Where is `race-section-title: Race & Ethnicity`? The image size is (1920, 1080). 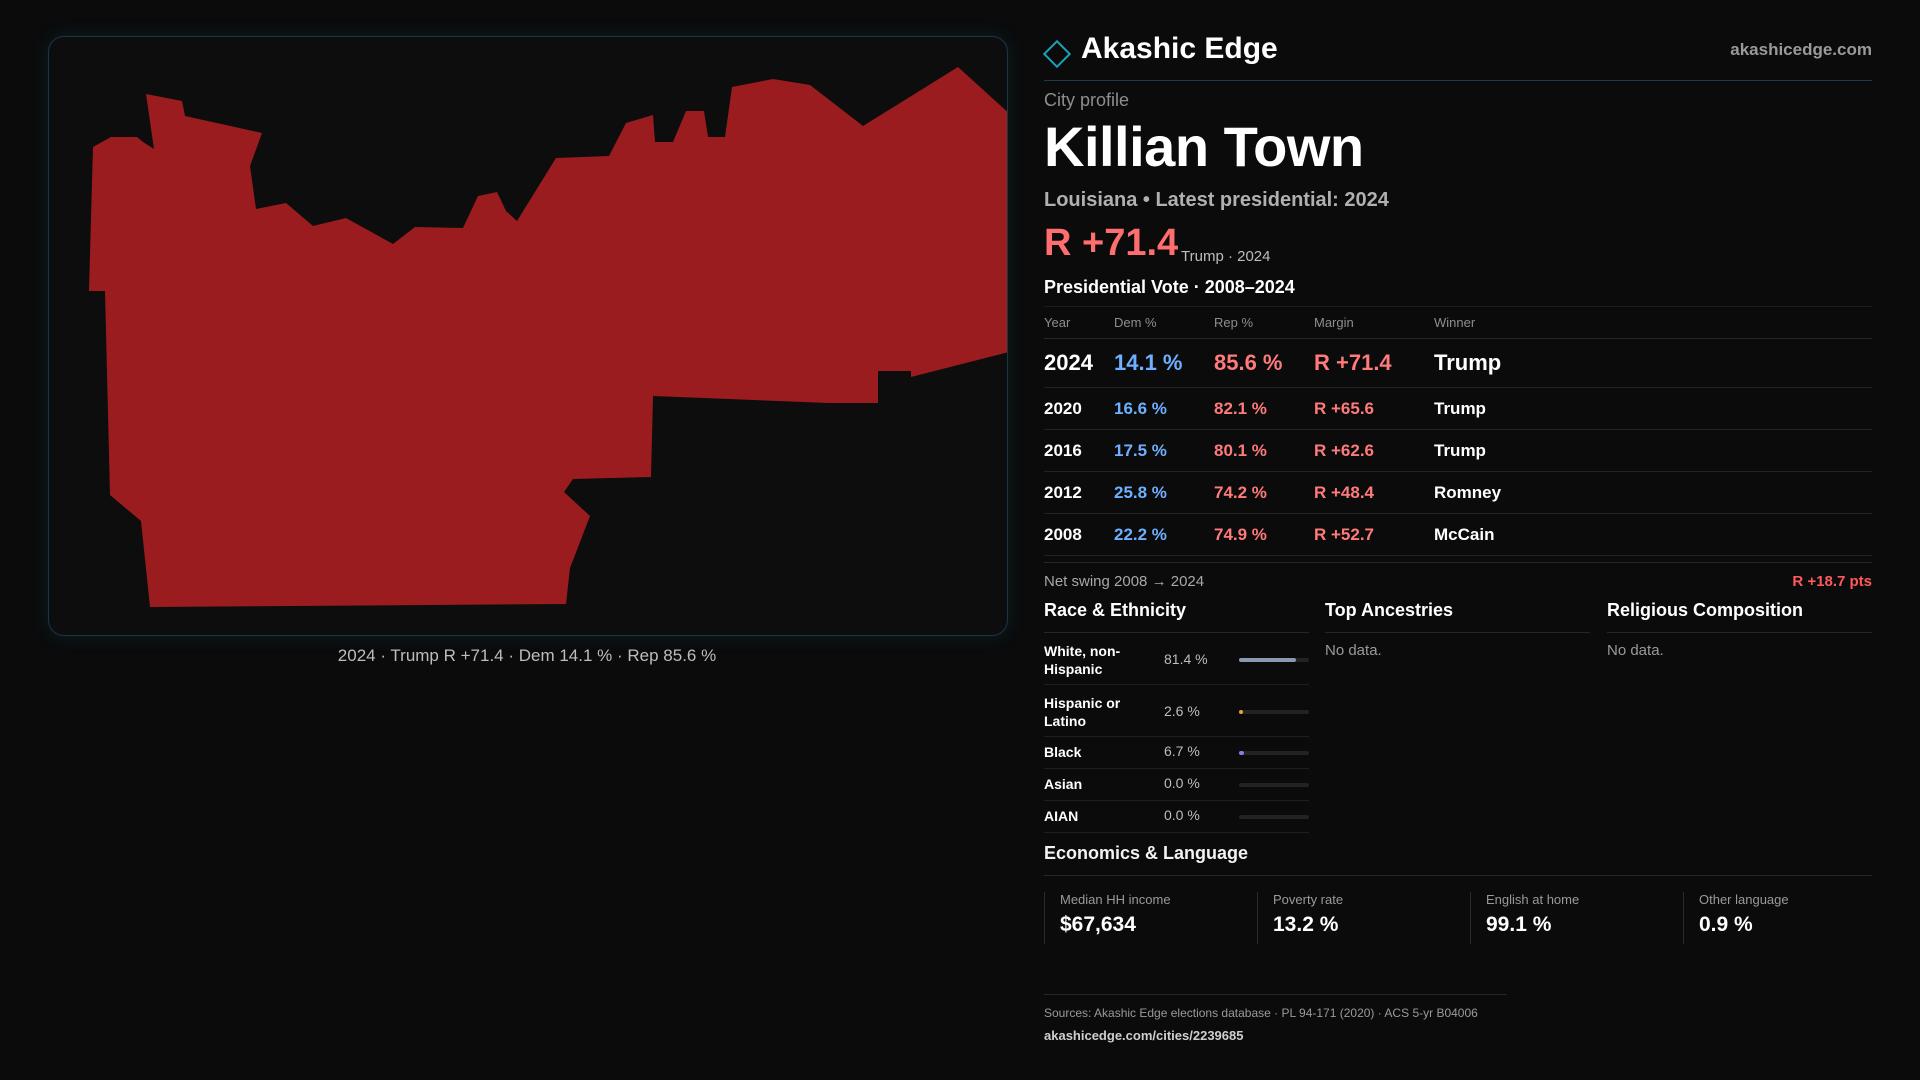 race-section-title: Race & Ethnicity is located at coordinates (1176, 616).